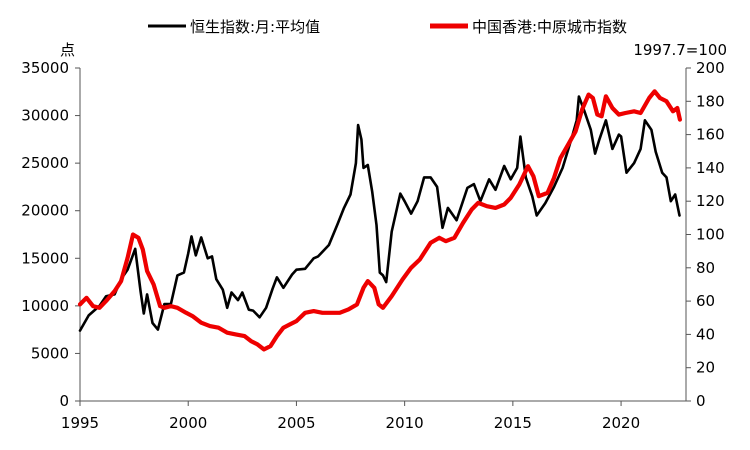  What do you see at coordinates (64, 401) in the screenshot?
I see `y-left-tick-label: 0` at bounding box center [64, 401].